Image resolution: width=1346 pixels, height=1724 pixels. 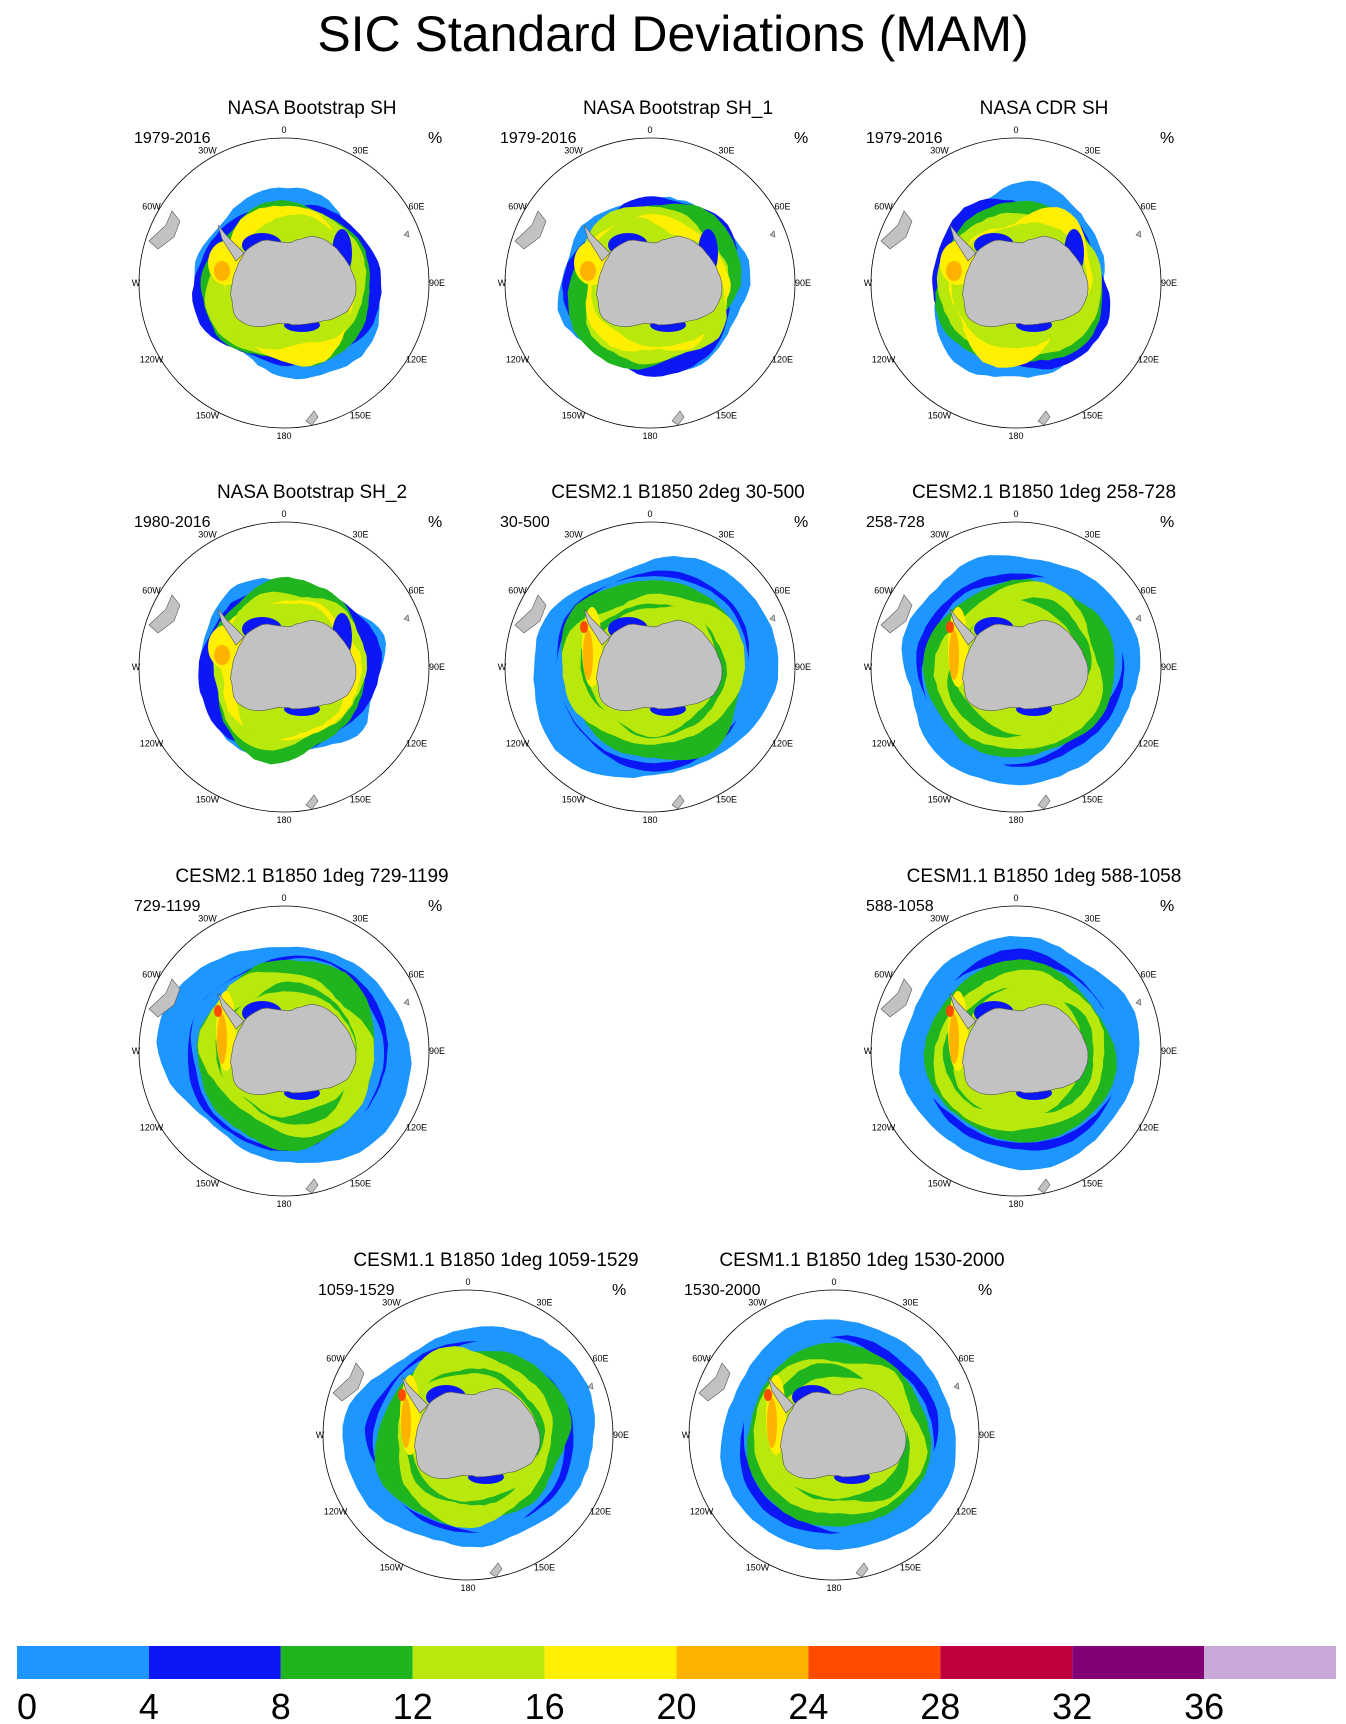 I want to click on panel-period: 30-500, so click(x=525, y=522).